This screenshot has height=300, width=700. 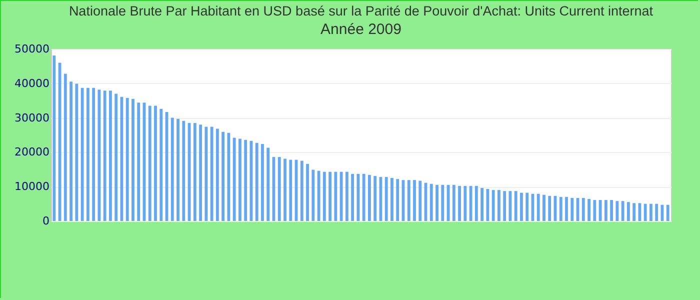 I want to click on y-tick-label: 0, so click(x=46, y=221).